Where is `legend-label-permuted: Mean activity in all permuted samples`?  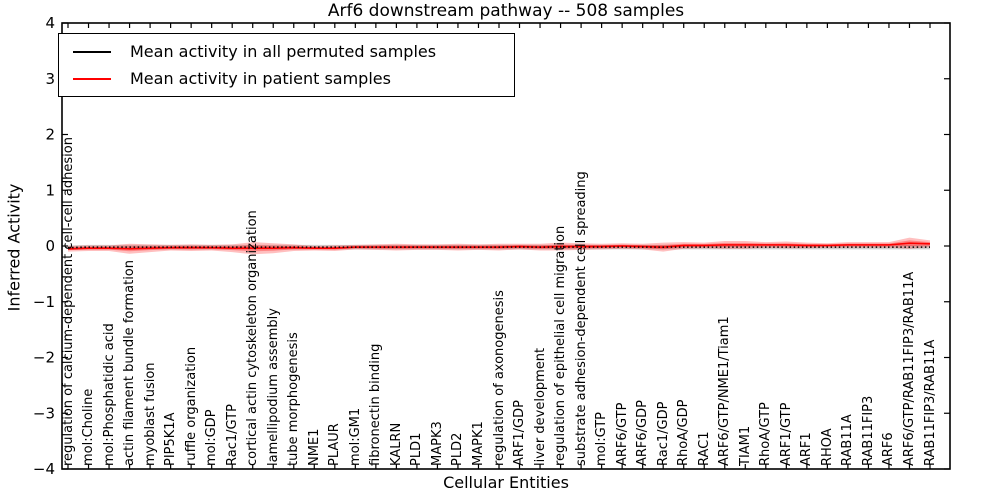 legend-label-permuted: Mean activity in all permuted samples is located at coordinates (283, 51).